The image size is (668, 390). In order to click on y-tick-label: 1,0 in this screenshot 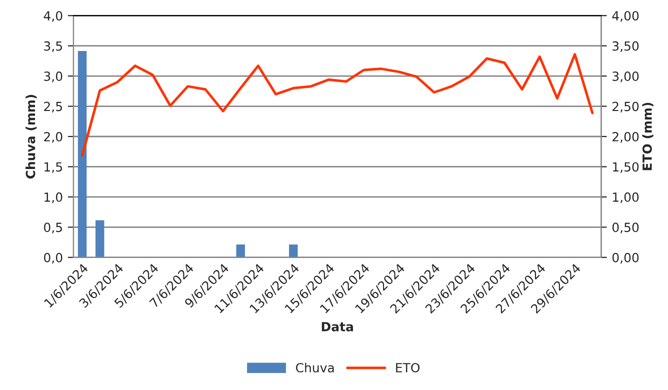, I will do `click(53, 198)`.